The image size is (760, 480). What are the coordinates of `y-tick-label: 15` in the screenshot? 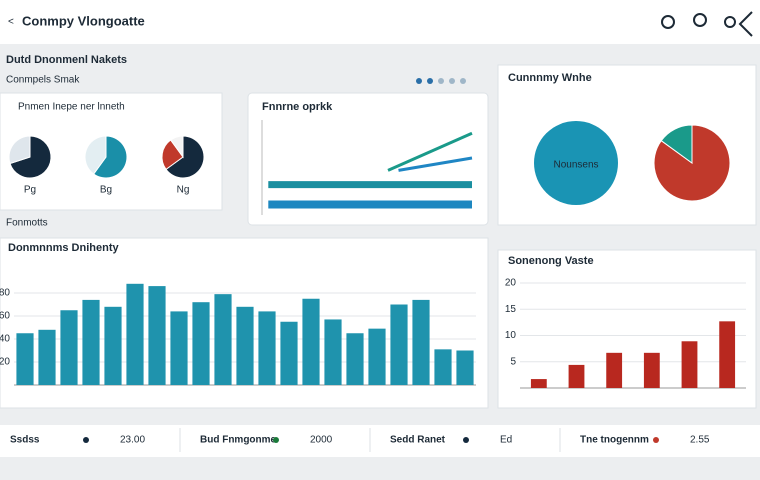 It's located at (511, 309).